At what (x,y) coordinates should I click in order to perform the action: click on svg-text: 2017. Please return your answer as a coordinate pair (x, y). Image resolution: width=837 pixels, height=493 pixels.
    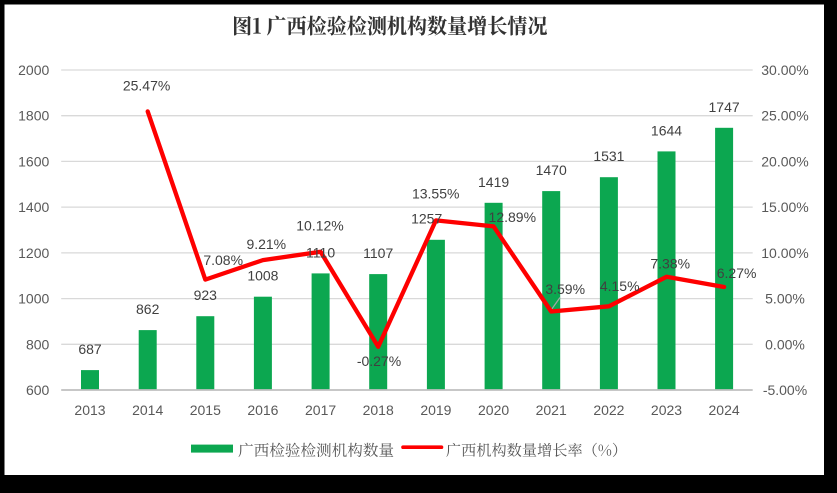
    Looking at the image, I should click on (320, 410).